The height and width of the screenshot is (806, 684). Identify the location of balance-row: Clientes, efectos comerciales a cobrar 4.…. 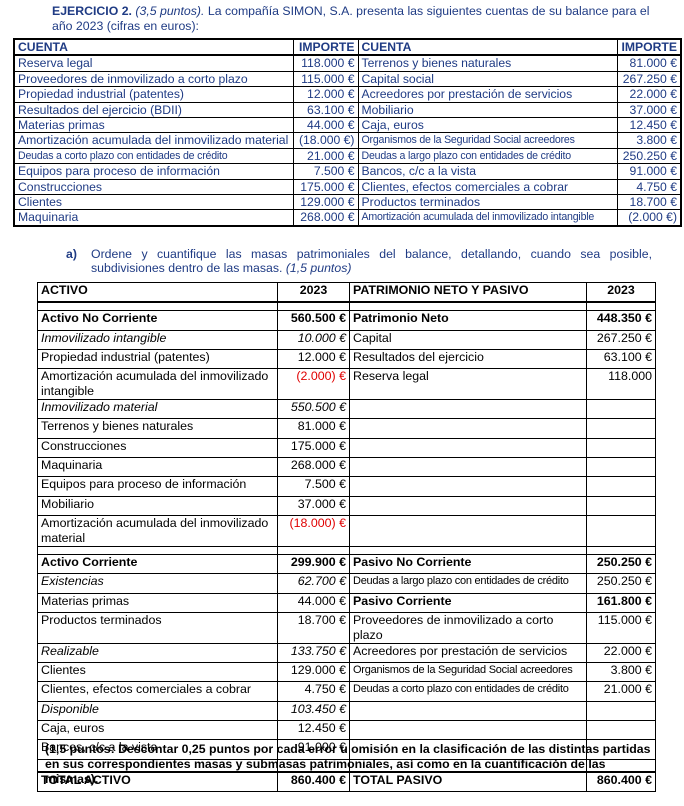
(346, 691).